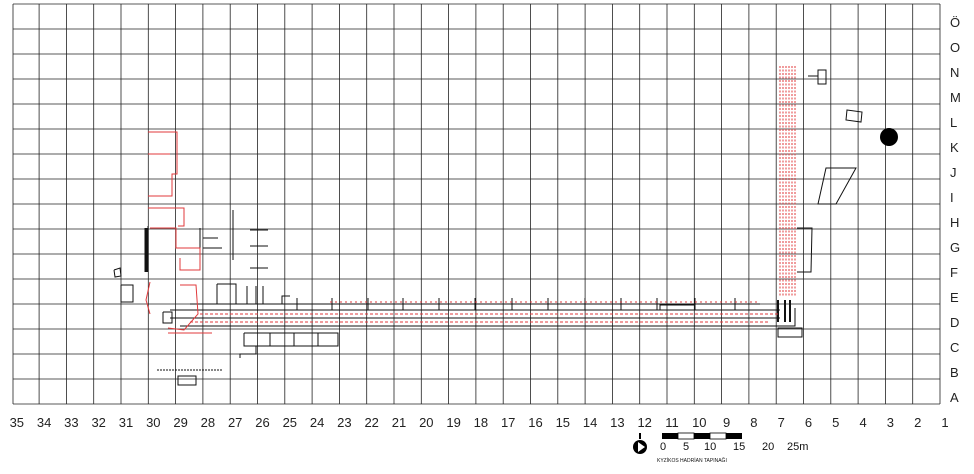 The image size is (974, 474). Describe the element at coordinates (399, 422) in the screenshot. I see `grid-column-label: 21` at that location.